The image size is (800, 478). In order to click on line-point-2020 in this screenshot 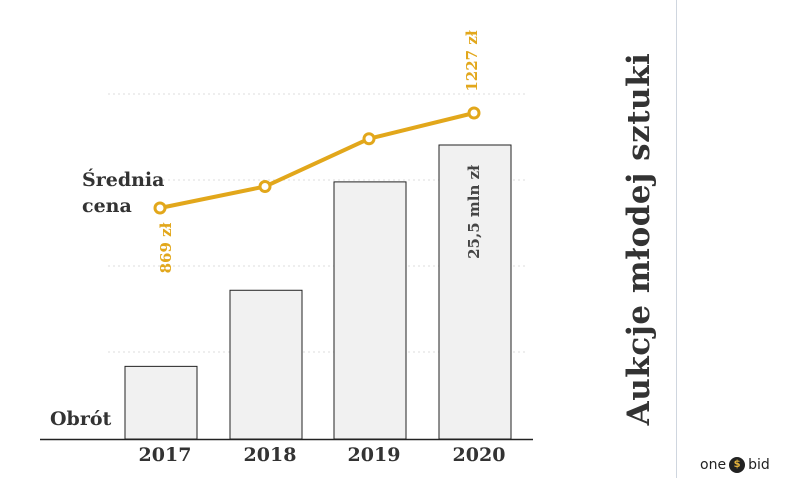, I will do `click(474, 113)`.